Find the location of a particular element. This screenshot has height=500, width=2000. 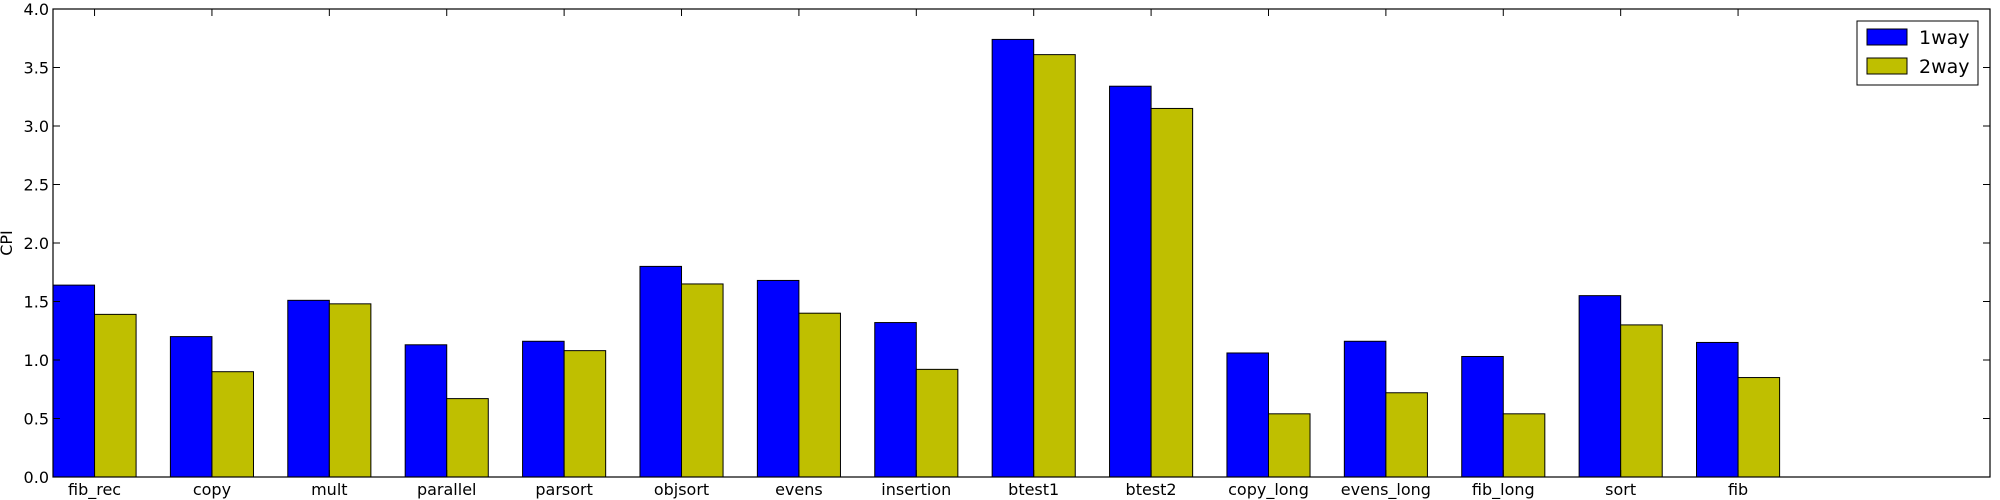

bar-2way-btest2 is located at coordinates (1172, 292).